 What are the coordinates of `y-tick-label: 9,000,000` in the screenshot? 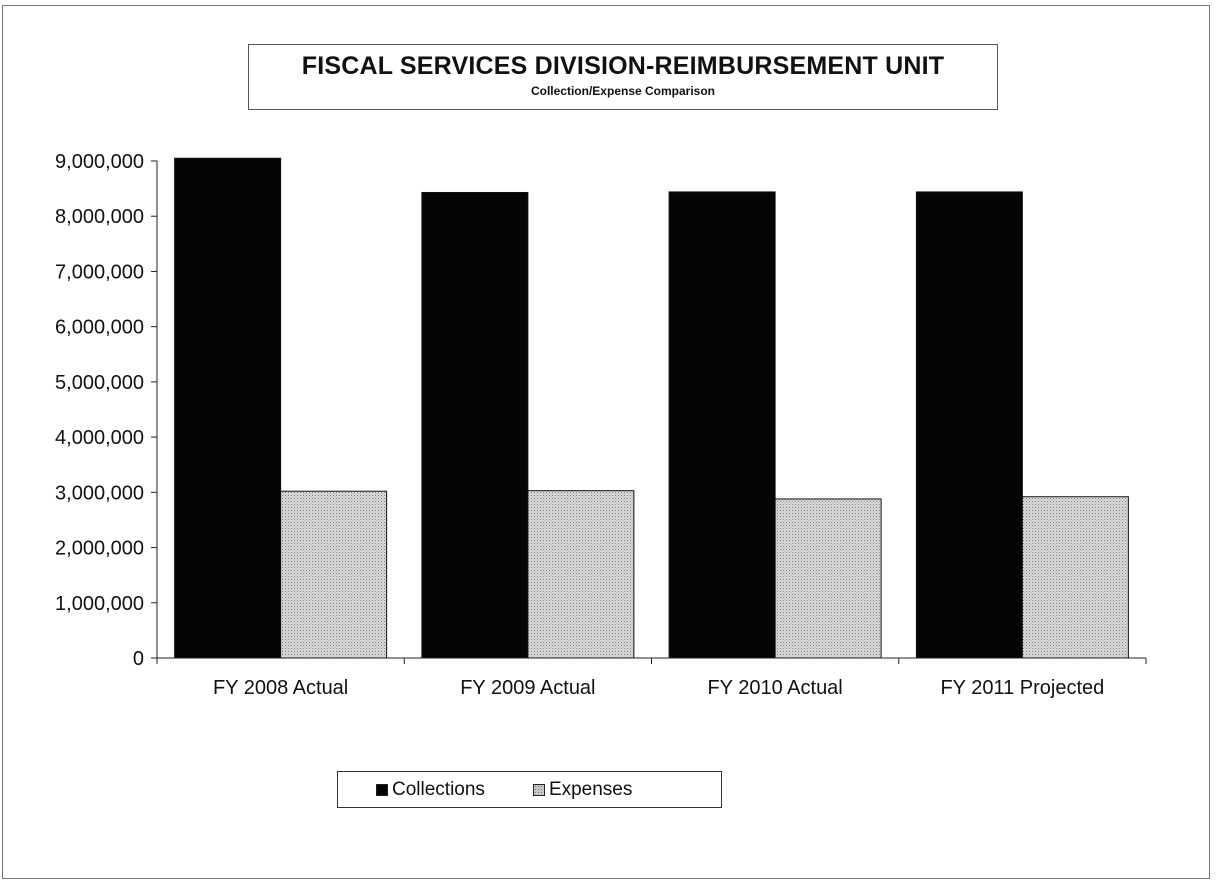 It's located at (99, 162).